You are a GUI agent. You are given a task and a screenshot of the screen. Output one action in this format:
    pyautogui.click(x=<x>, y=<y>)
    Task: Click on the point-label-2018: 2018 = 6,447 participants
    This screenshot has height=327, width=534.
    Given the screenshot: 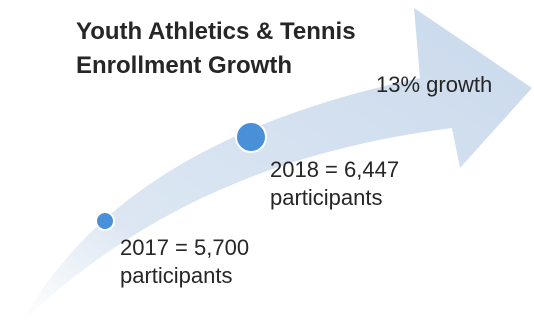 What is the action you would take?
    pyautogui.click(x=334, y=184)
    